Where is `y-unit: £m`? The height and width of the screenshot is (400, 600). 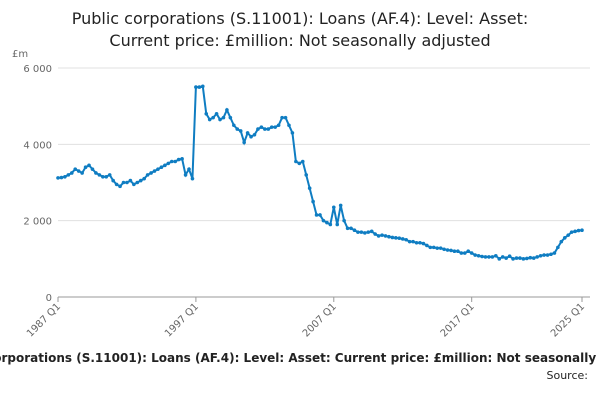 y-unit: £m is located at coordinates (20, 54).